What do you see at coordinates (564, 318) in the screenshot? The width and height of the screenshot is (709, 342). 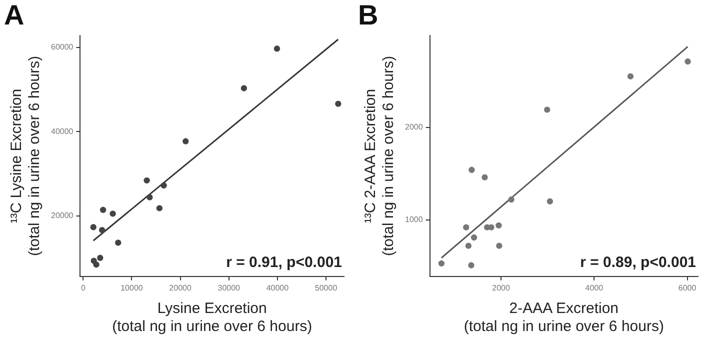 I see `x-axis-title: 2-AAA Excretion (total ng in urine over 6 hours)` at bounding box center [564, 318].